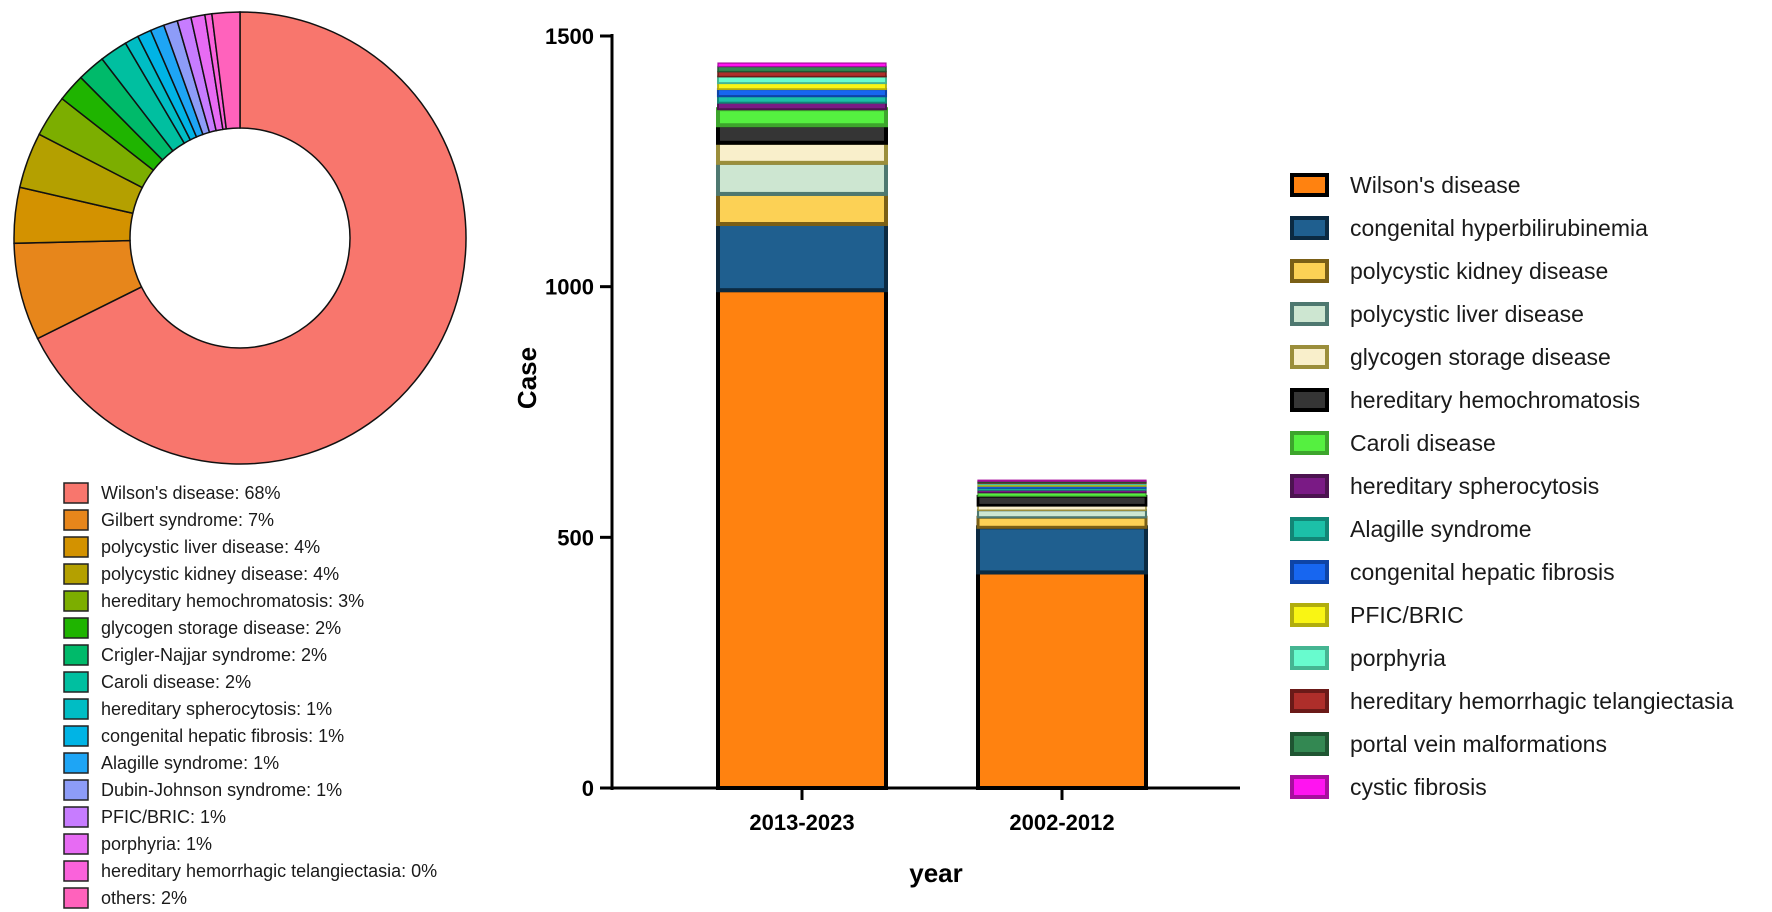  What do you see at coordinates (216, 709) in the screenshot?
I see `donut-legend-label: hereditary spherocytosis: 1%` at bounding box center [216, 709].